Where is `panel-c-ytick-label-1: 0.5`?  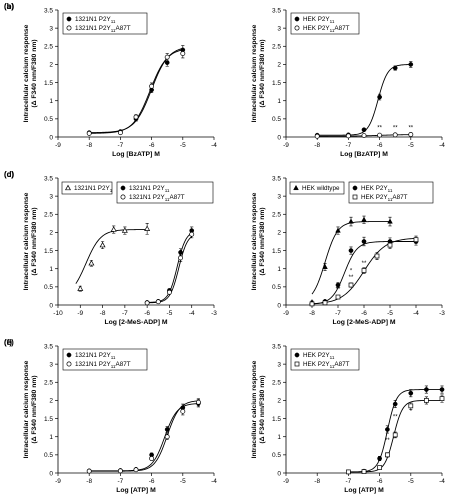
panel-c-ytick-label-1: 0.5 is located at coordinates (48, 287).